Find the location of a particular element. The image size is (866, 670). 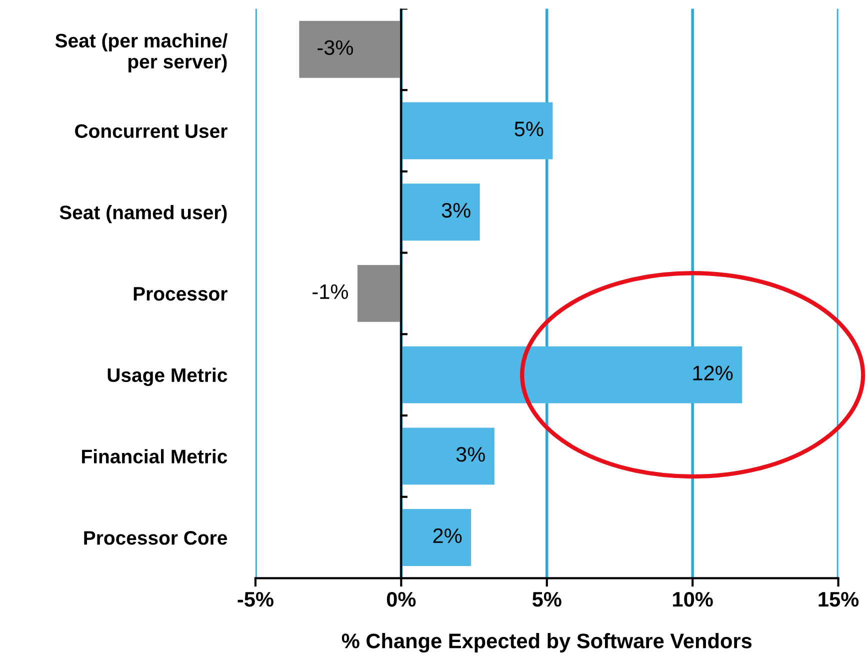

y-tick-label: Concurrent User is located at coordinates (151, 131).